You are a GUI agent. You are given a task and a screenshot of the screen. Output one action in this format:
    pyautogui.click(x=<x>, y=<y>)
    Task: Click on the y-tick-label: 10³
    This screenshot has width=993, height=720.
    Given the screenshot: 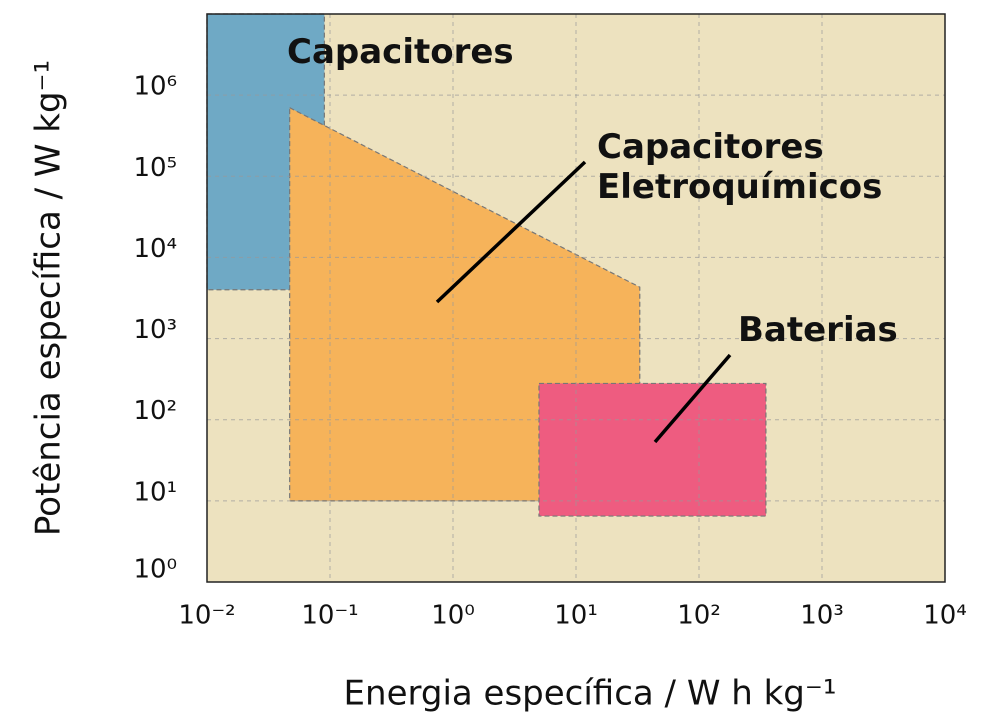 What is the action you would take?
    pyautogui.click(x=155, y=330)
    